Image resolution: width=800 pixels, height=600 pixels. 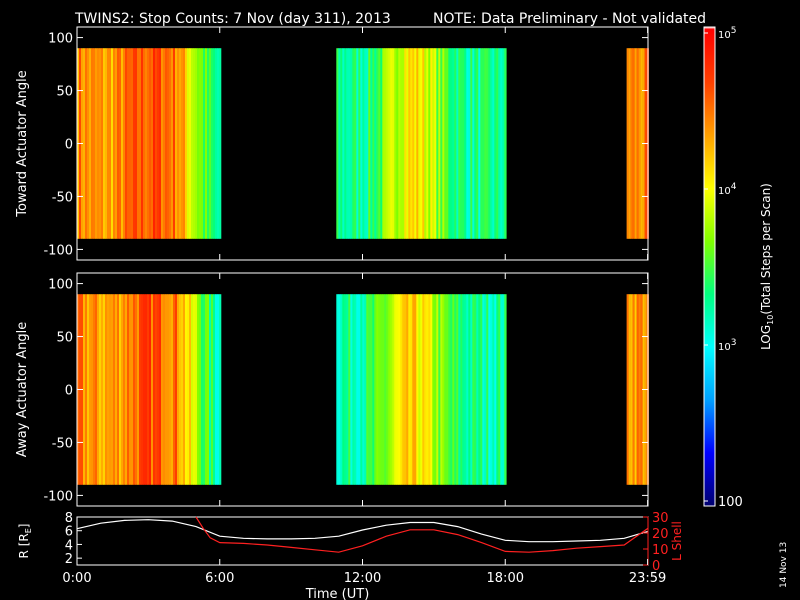 What do you see at coordinates (656, 566) in the screenshot?
I see `y2-tick-label: 0` at bounding box center [656, 566].